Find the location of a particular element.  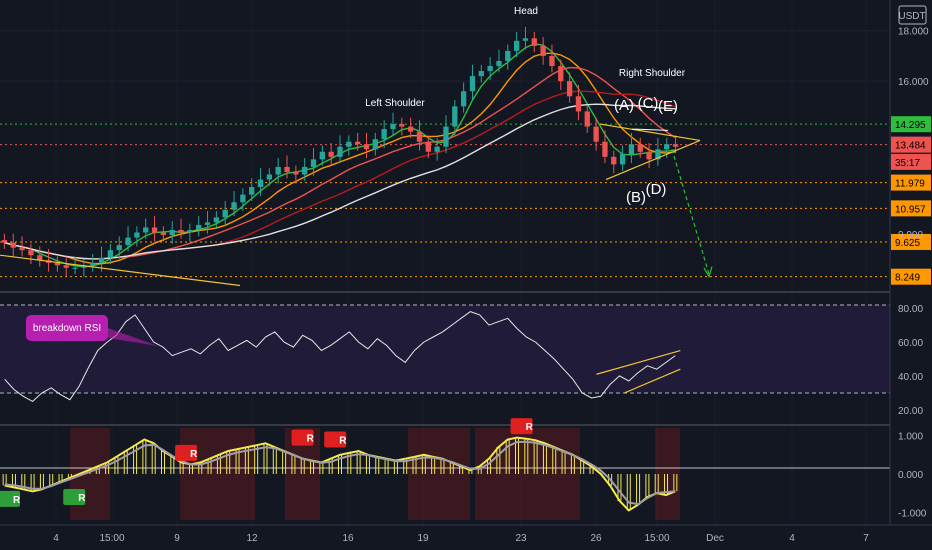

neckline is located at coordinates (650, 129).